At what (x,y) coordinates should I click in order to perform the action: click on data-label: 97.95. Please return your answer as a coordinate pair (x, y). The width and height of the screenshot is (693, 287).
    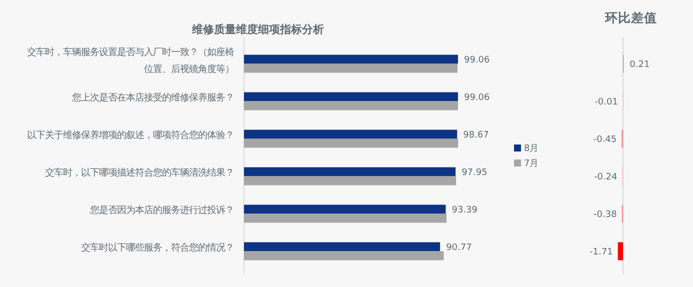
    Looking at the image, I should click on (475, 173).